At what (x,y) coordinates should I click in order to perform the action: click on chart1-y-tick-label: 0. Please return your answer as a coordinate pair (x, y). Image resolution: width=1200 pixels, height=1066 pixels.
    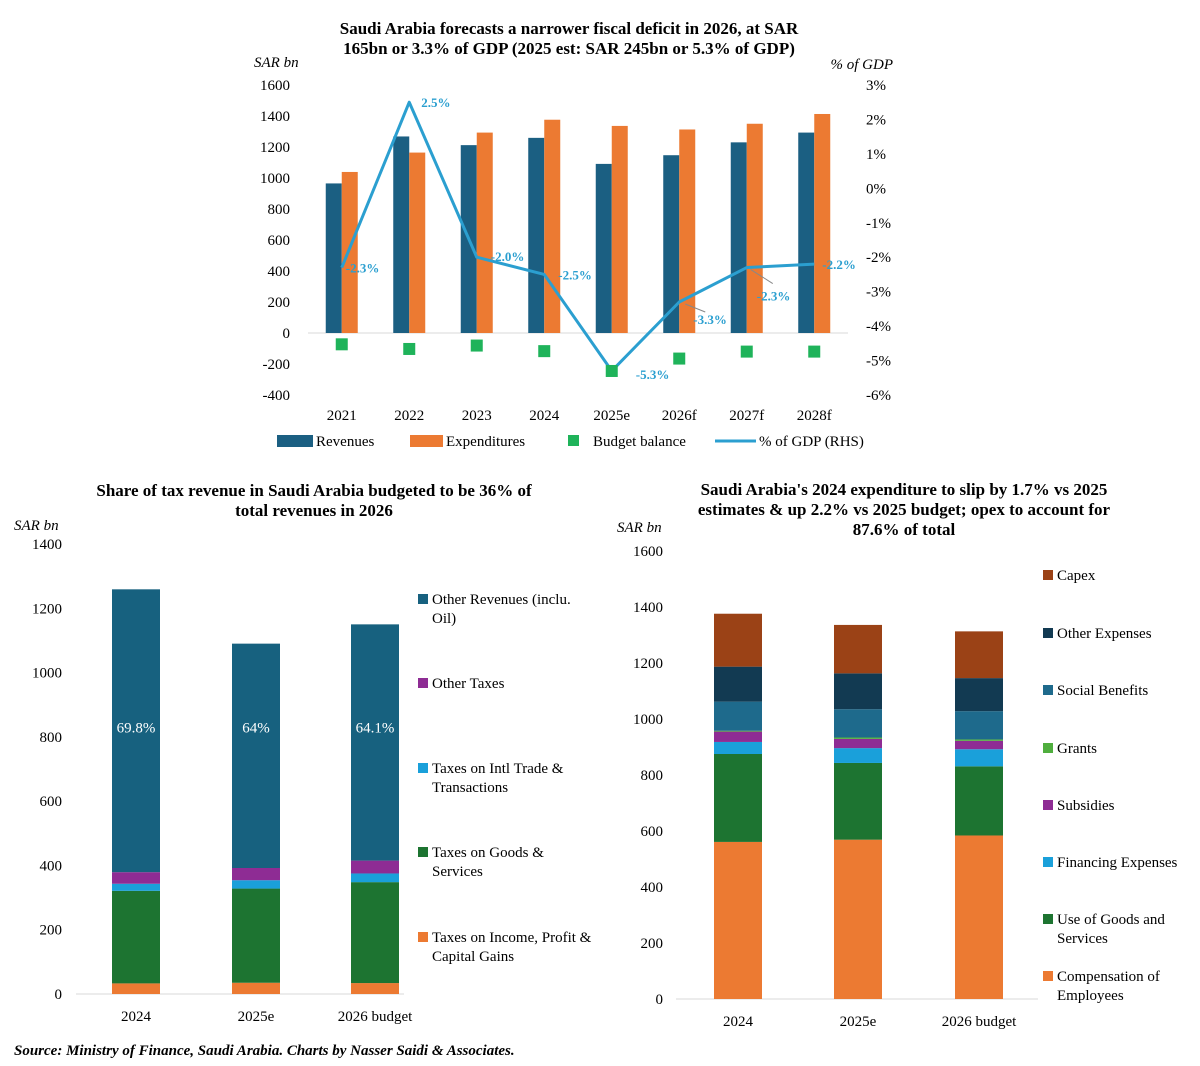
    Looking at the image, I should click on (287, 334).